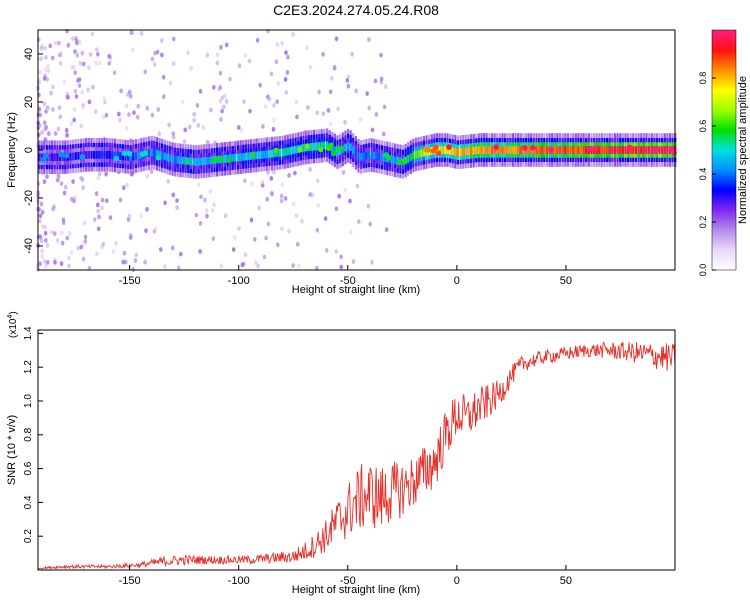 The height and width of the screenshot is (600, 750). I want to click on spectrogram-y-ticks: -40 -20 0 20 40, so click(33, 151).